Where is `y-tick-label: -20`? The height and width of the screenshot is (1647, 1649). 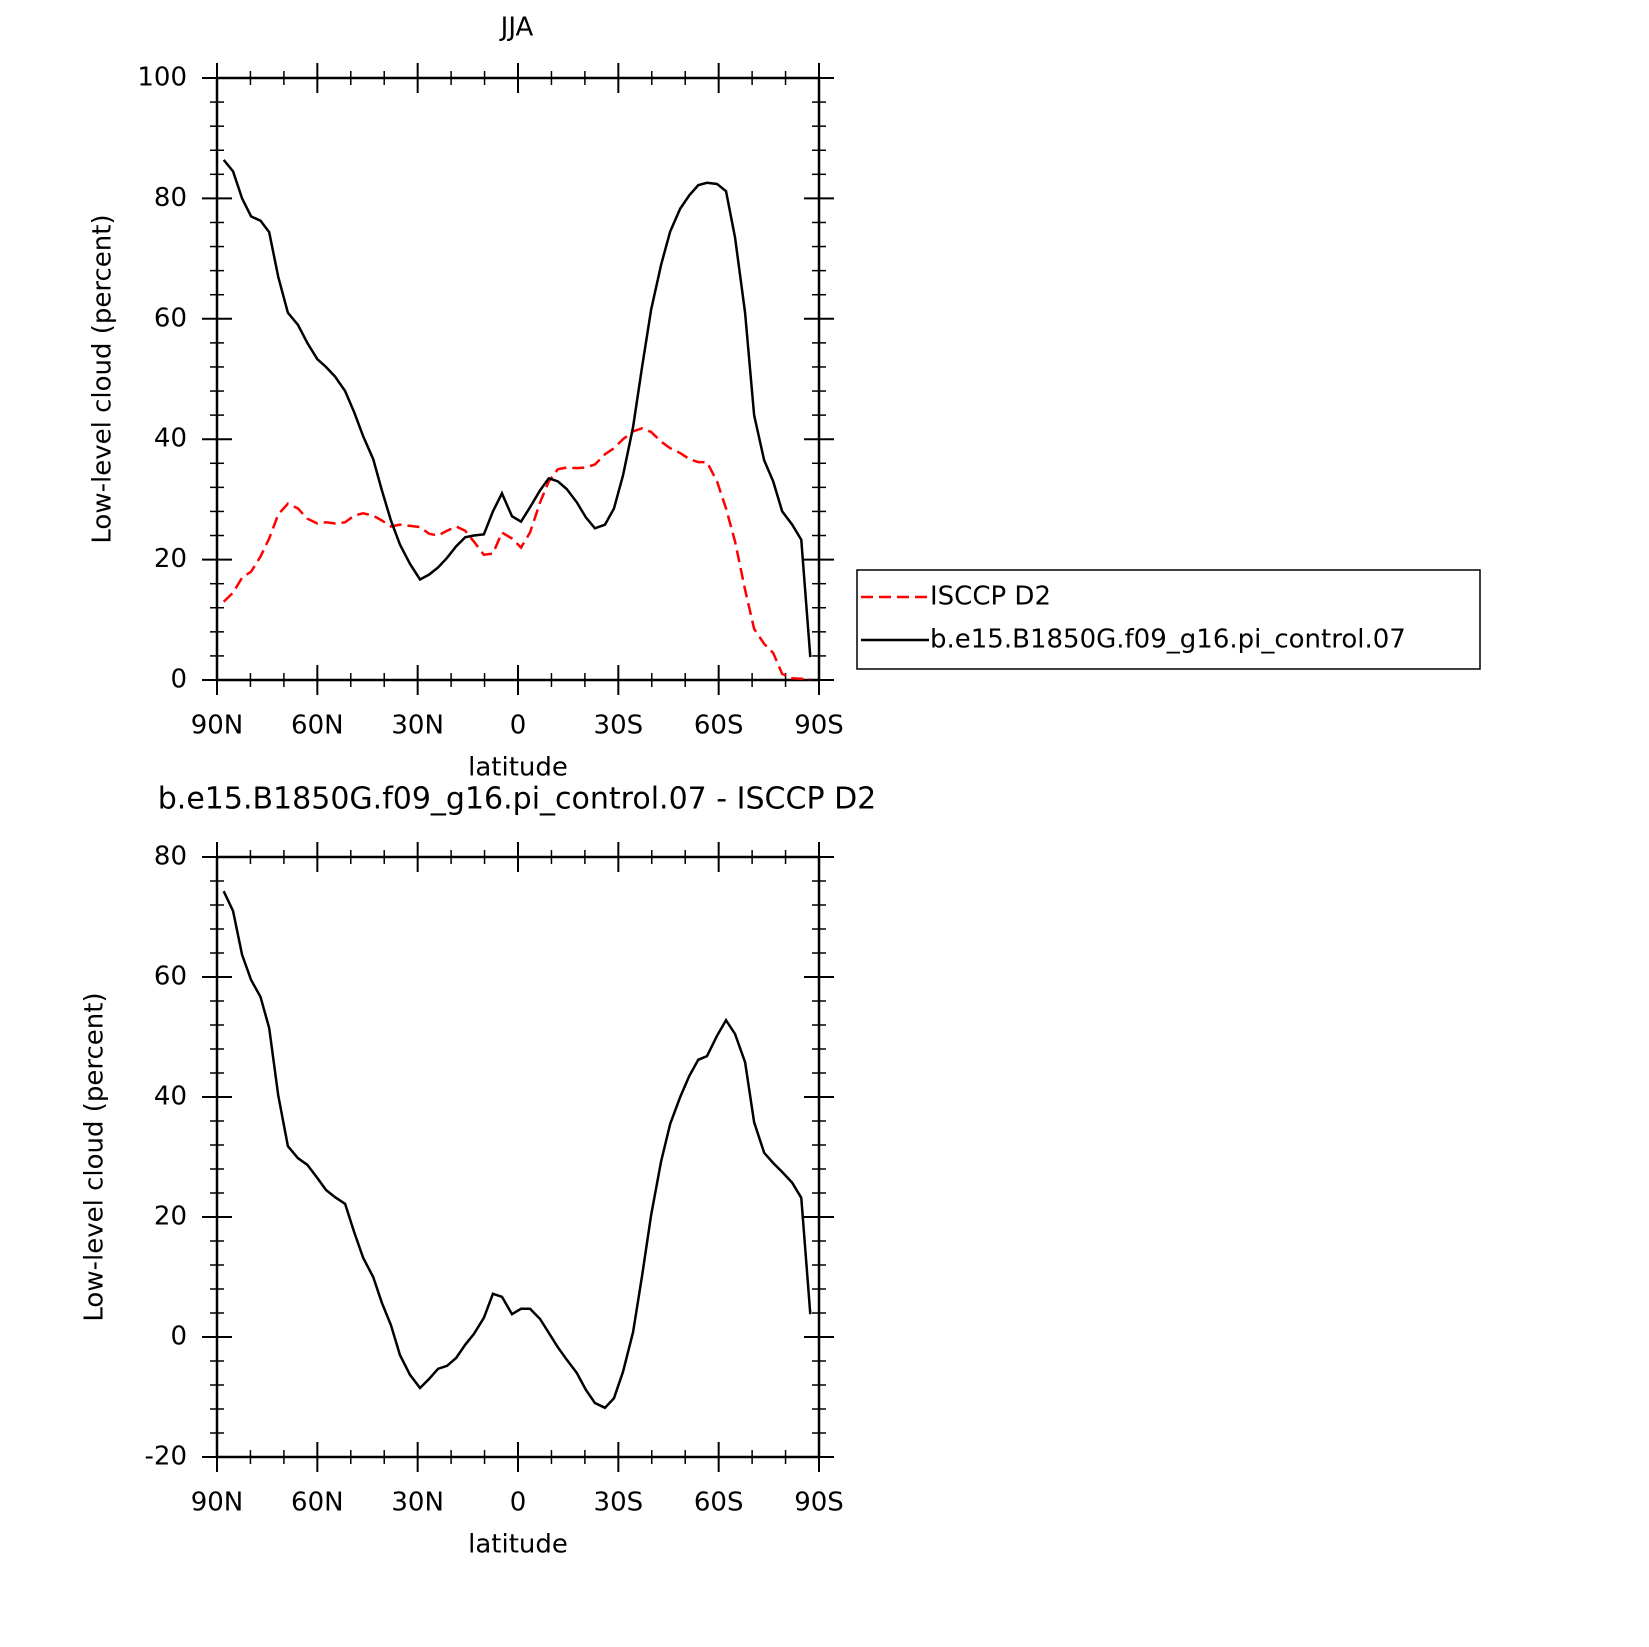 y-tick-label: -20 is located at coordinates (166, 1457).